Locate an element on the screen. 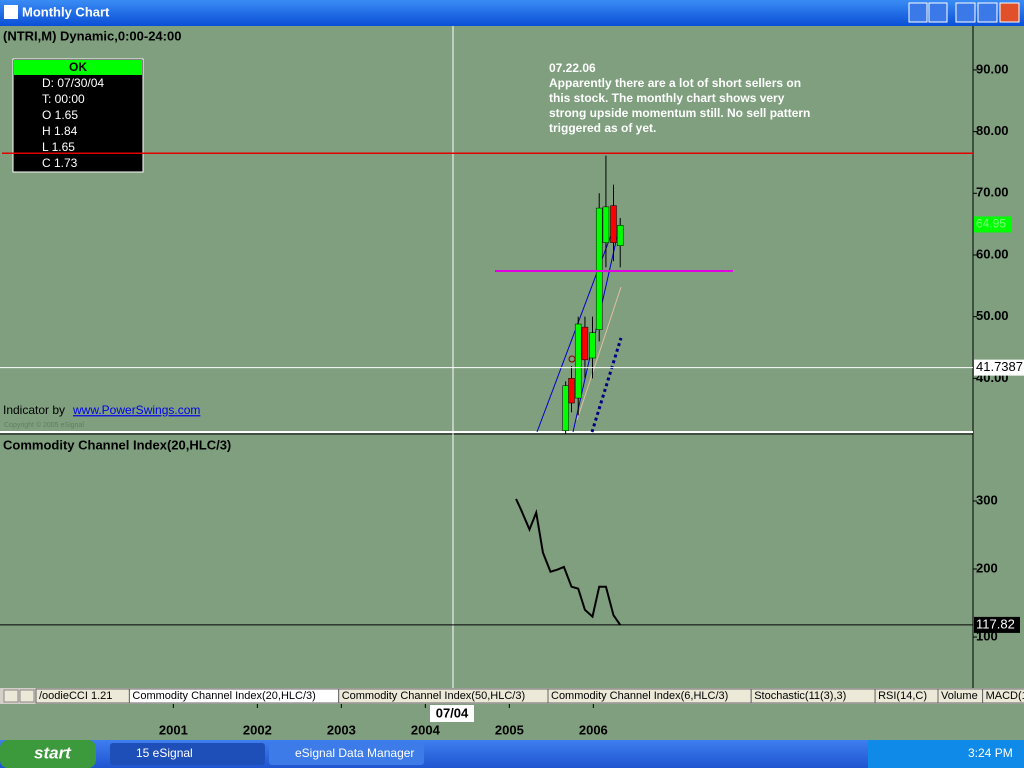  x-tick-label: 2001 is located at coordinates (173, 729).